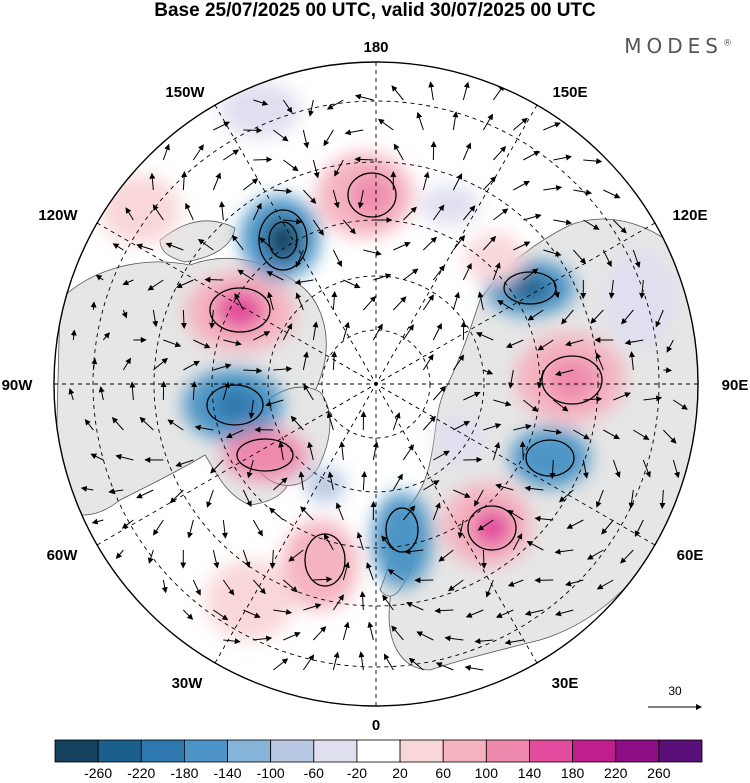 The height and width of the screenshot is (783, 750). I want to click on anomaly-neg-gulf-alaska-core, so click(283, 240).